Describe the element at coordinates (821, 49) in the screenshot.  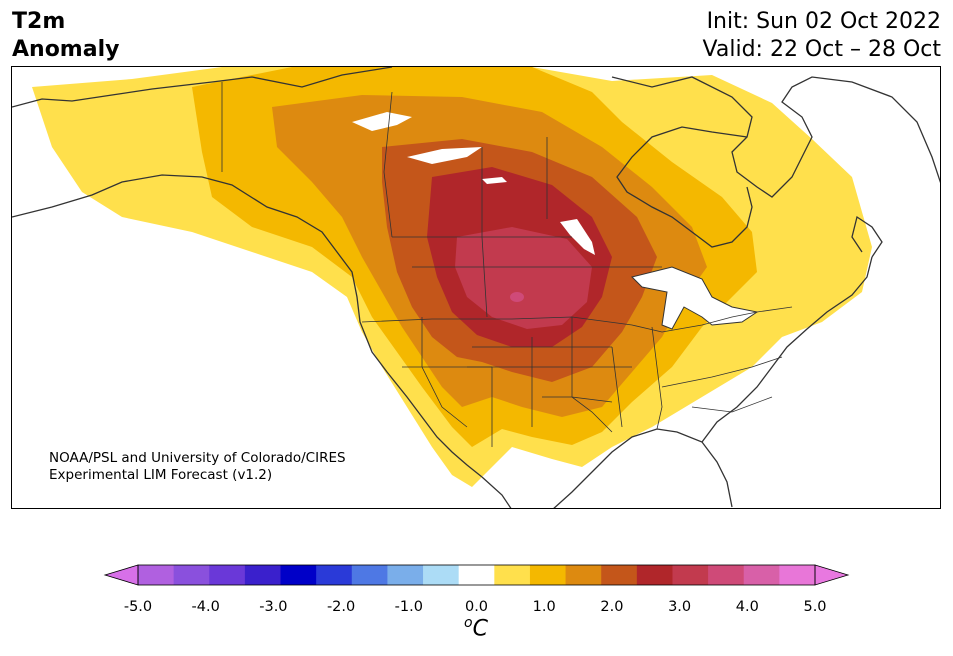
I see `valid-dates: Valid: 22 Oct – 28 Oct` at that location.